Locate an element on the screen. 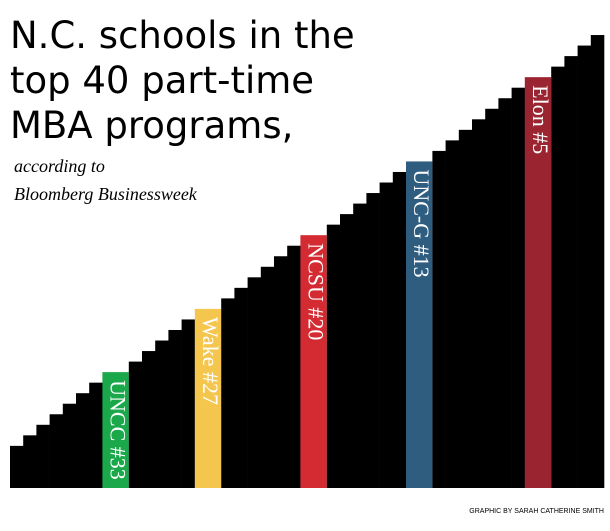  bar-label: UNCC #33 is located at coordinates (118, 430).